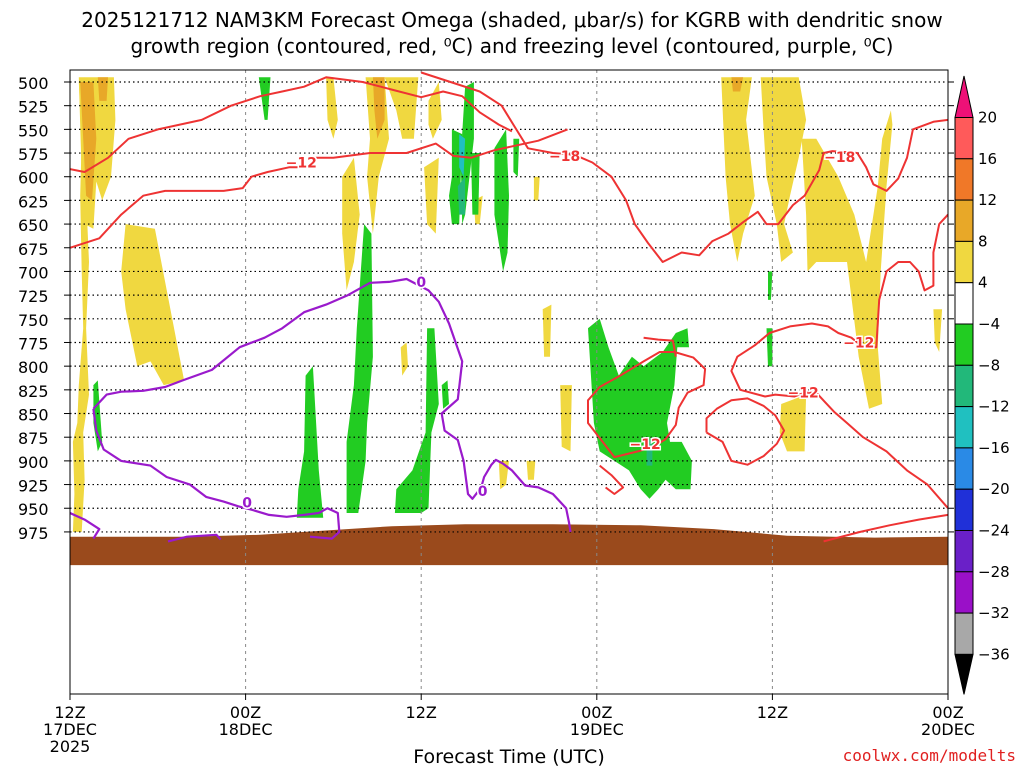  I want to click on y-tick-label-675: 675, so click(33, 249).